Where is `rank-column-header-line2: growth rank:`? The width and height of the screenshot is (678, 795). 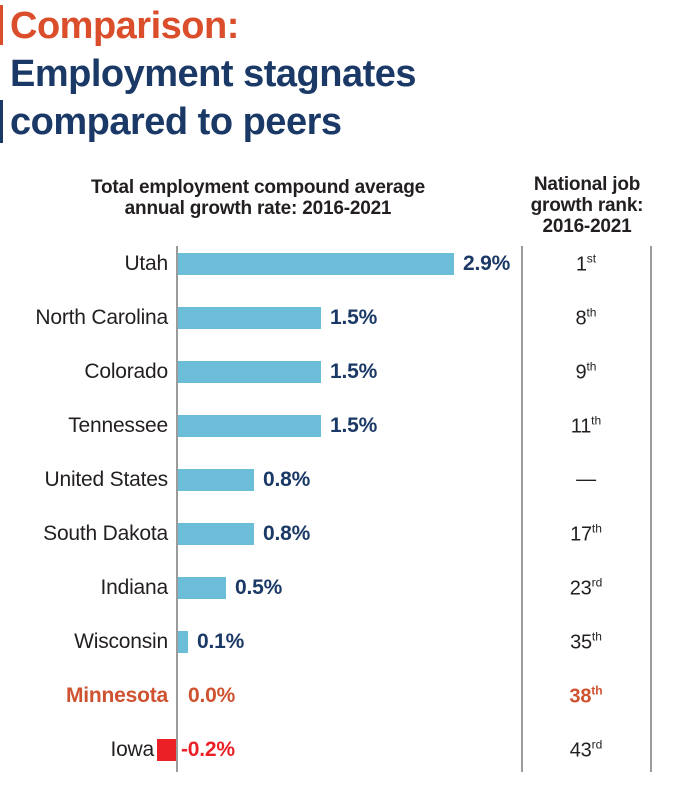 rank-column-header-line2: growth rank: is located at coordinates (587, 205).